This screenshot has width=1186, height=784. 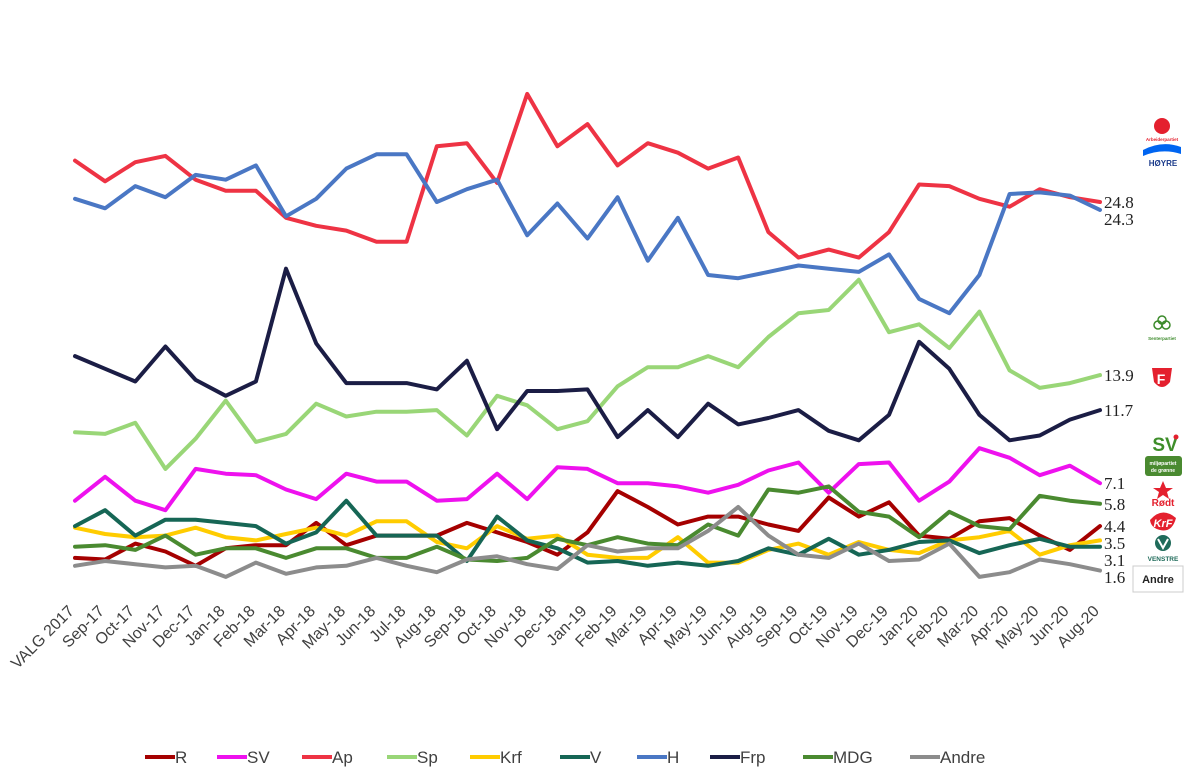 I want to click on sv-logo: SV, so click(x=1165, y=445).